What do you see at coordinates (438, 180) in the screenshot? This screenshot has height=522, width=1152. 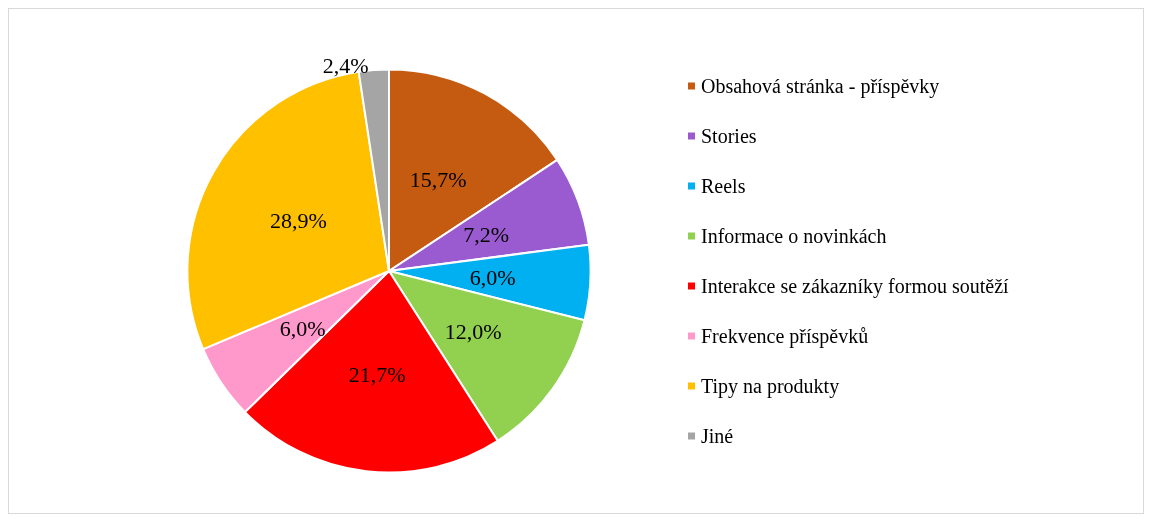 I see `data-label: 15,7%` at bounding box center [438, 180].